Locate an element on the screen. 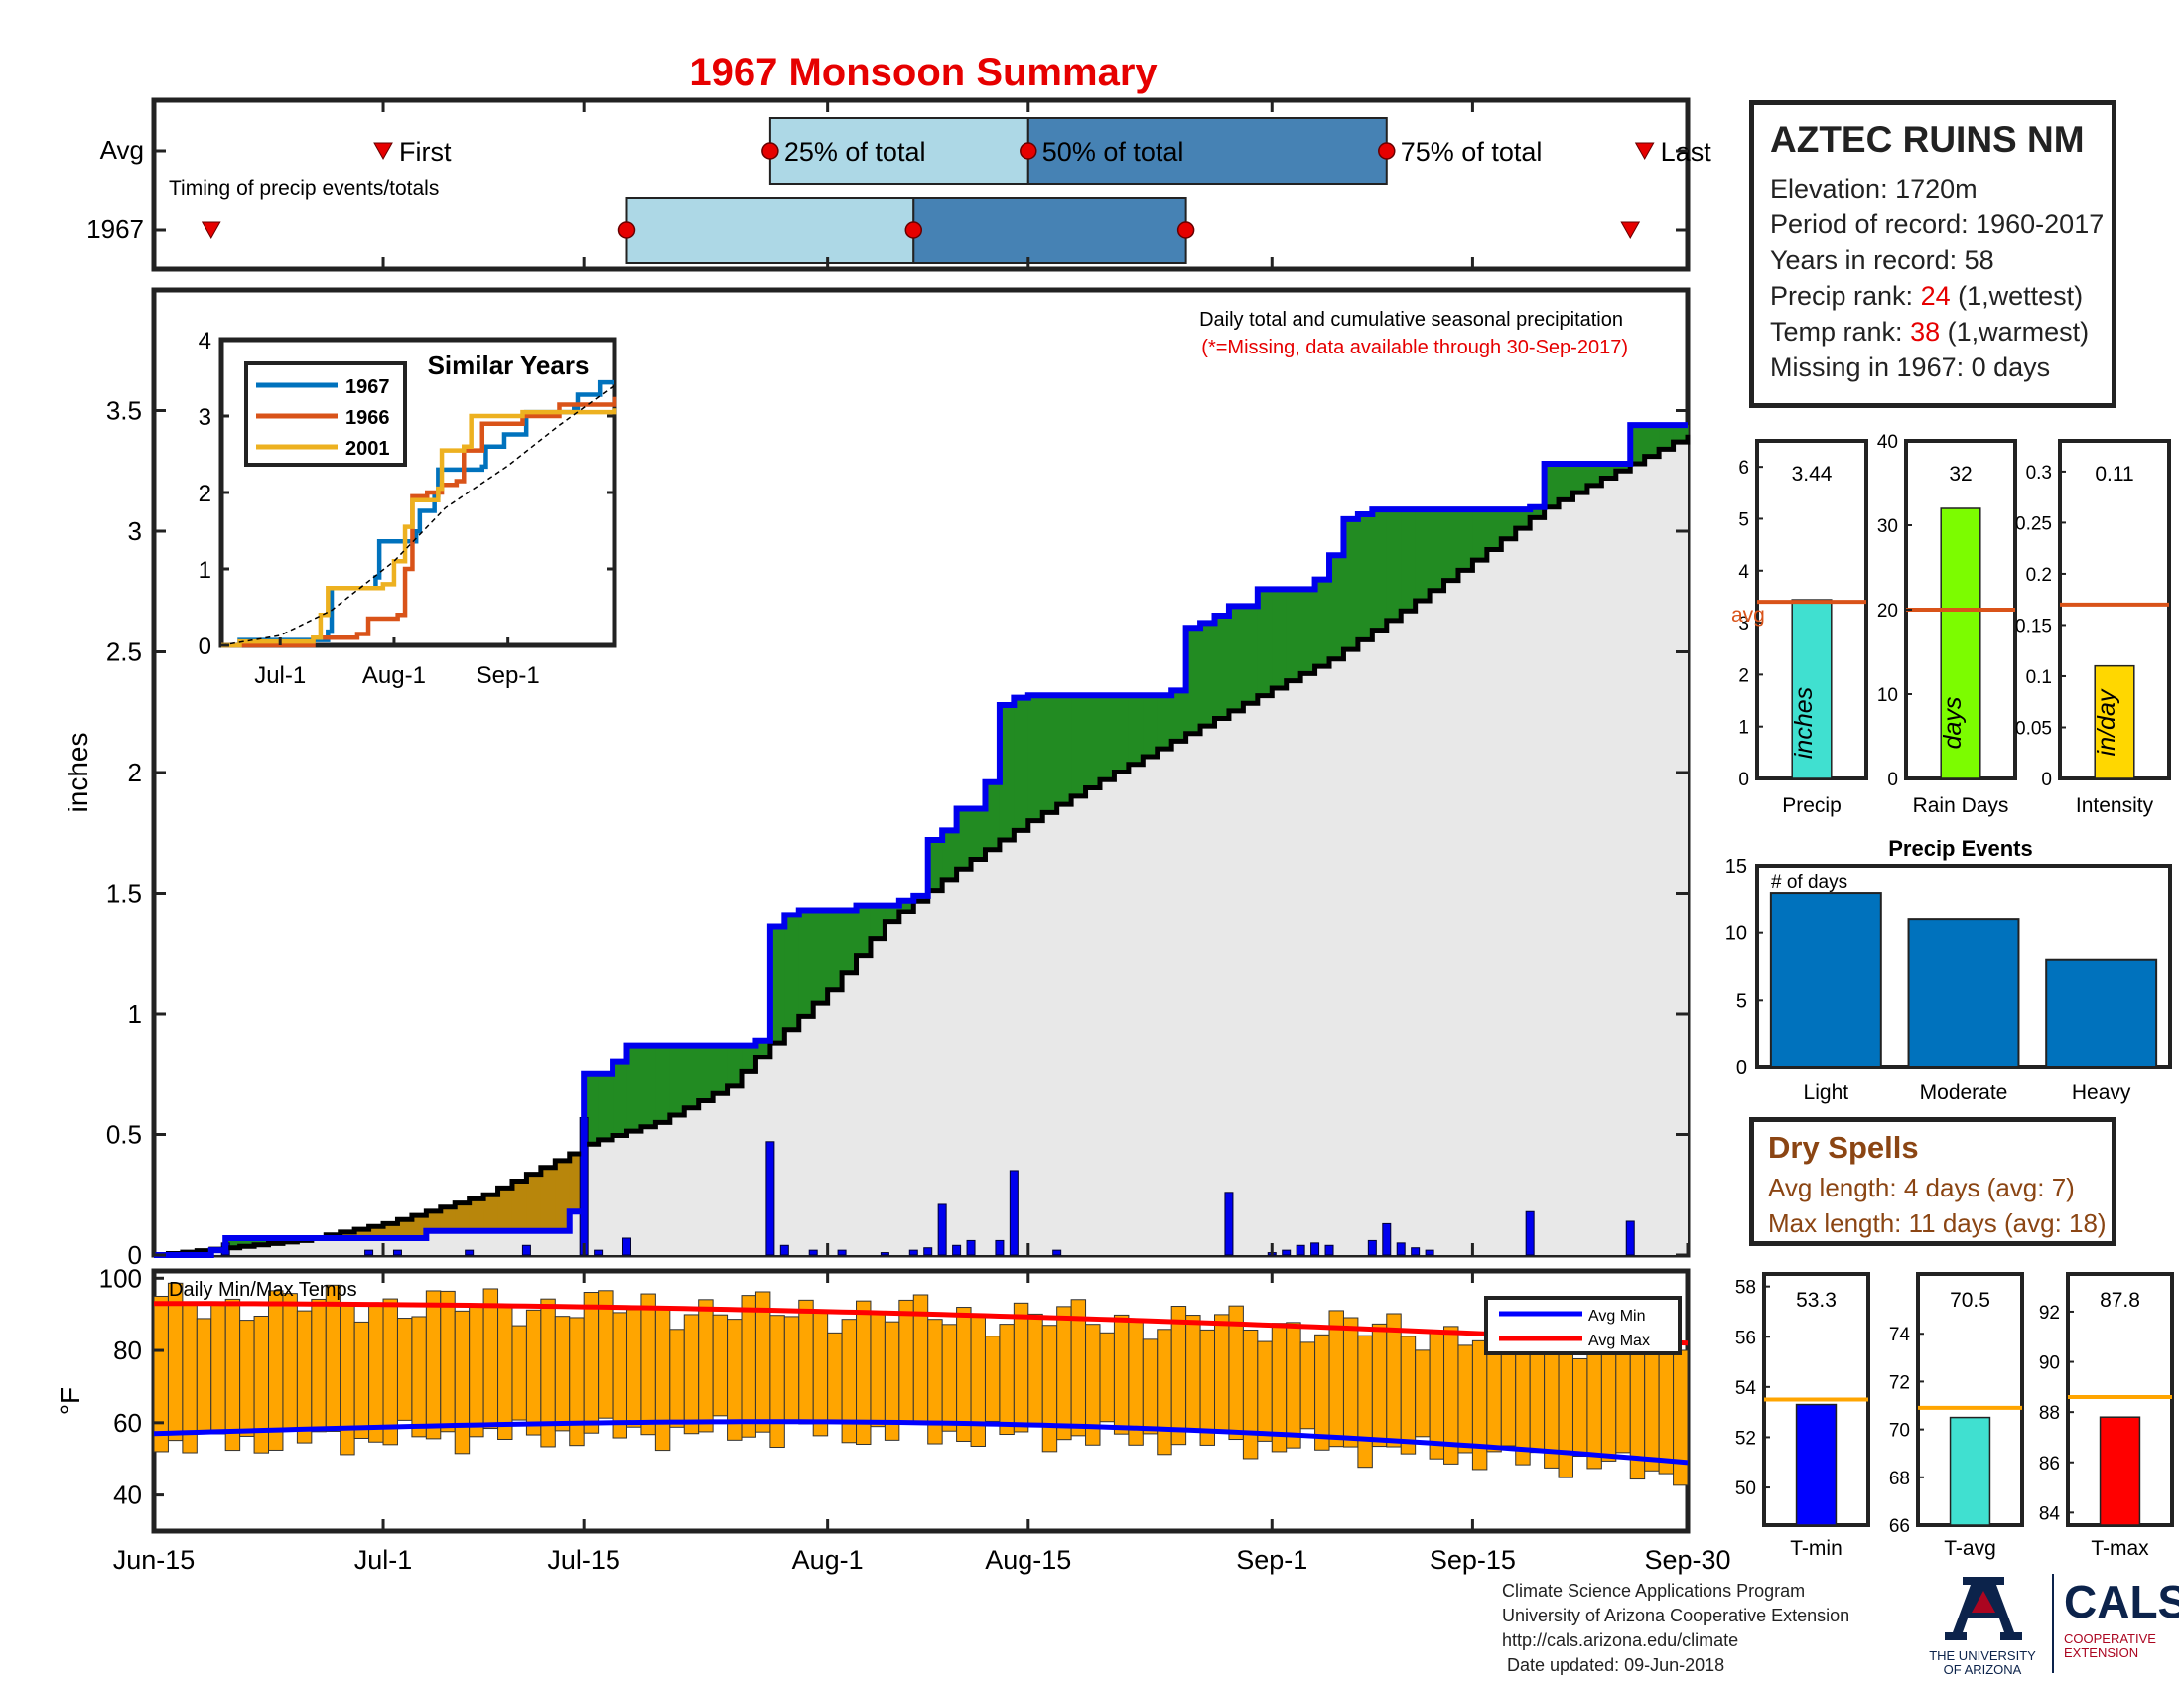 Image resolution: width=2184 pixels, height=1688 pixels. precip-rank: Precip rank: 24 (1,wettest) is located at coordinates (1927, 296).